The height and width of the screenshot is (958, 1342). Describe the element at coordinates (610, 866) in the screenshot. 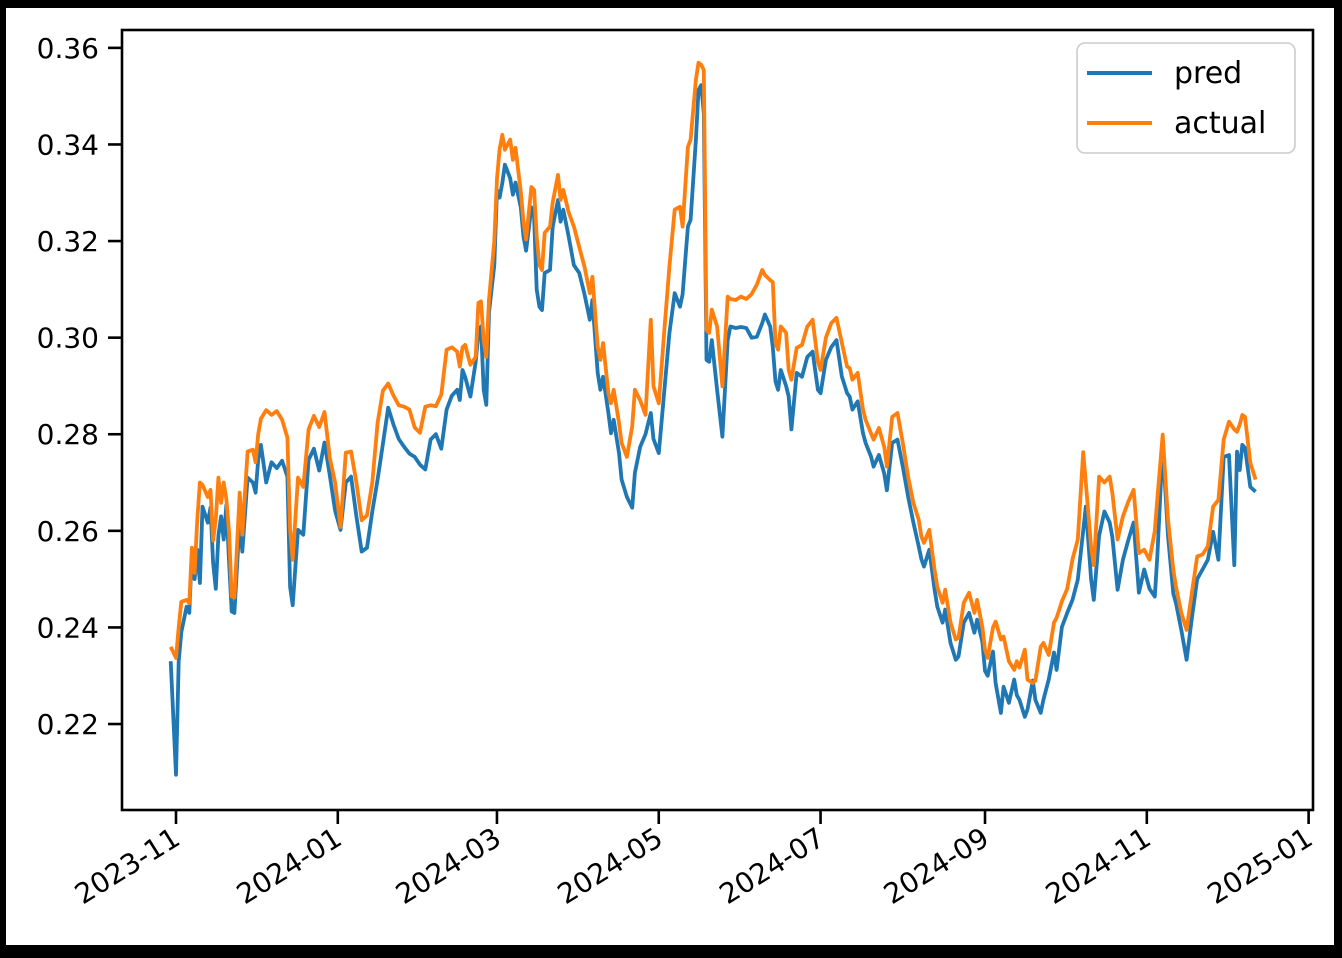

I see `x-tick-label: 2024-05` at that location.